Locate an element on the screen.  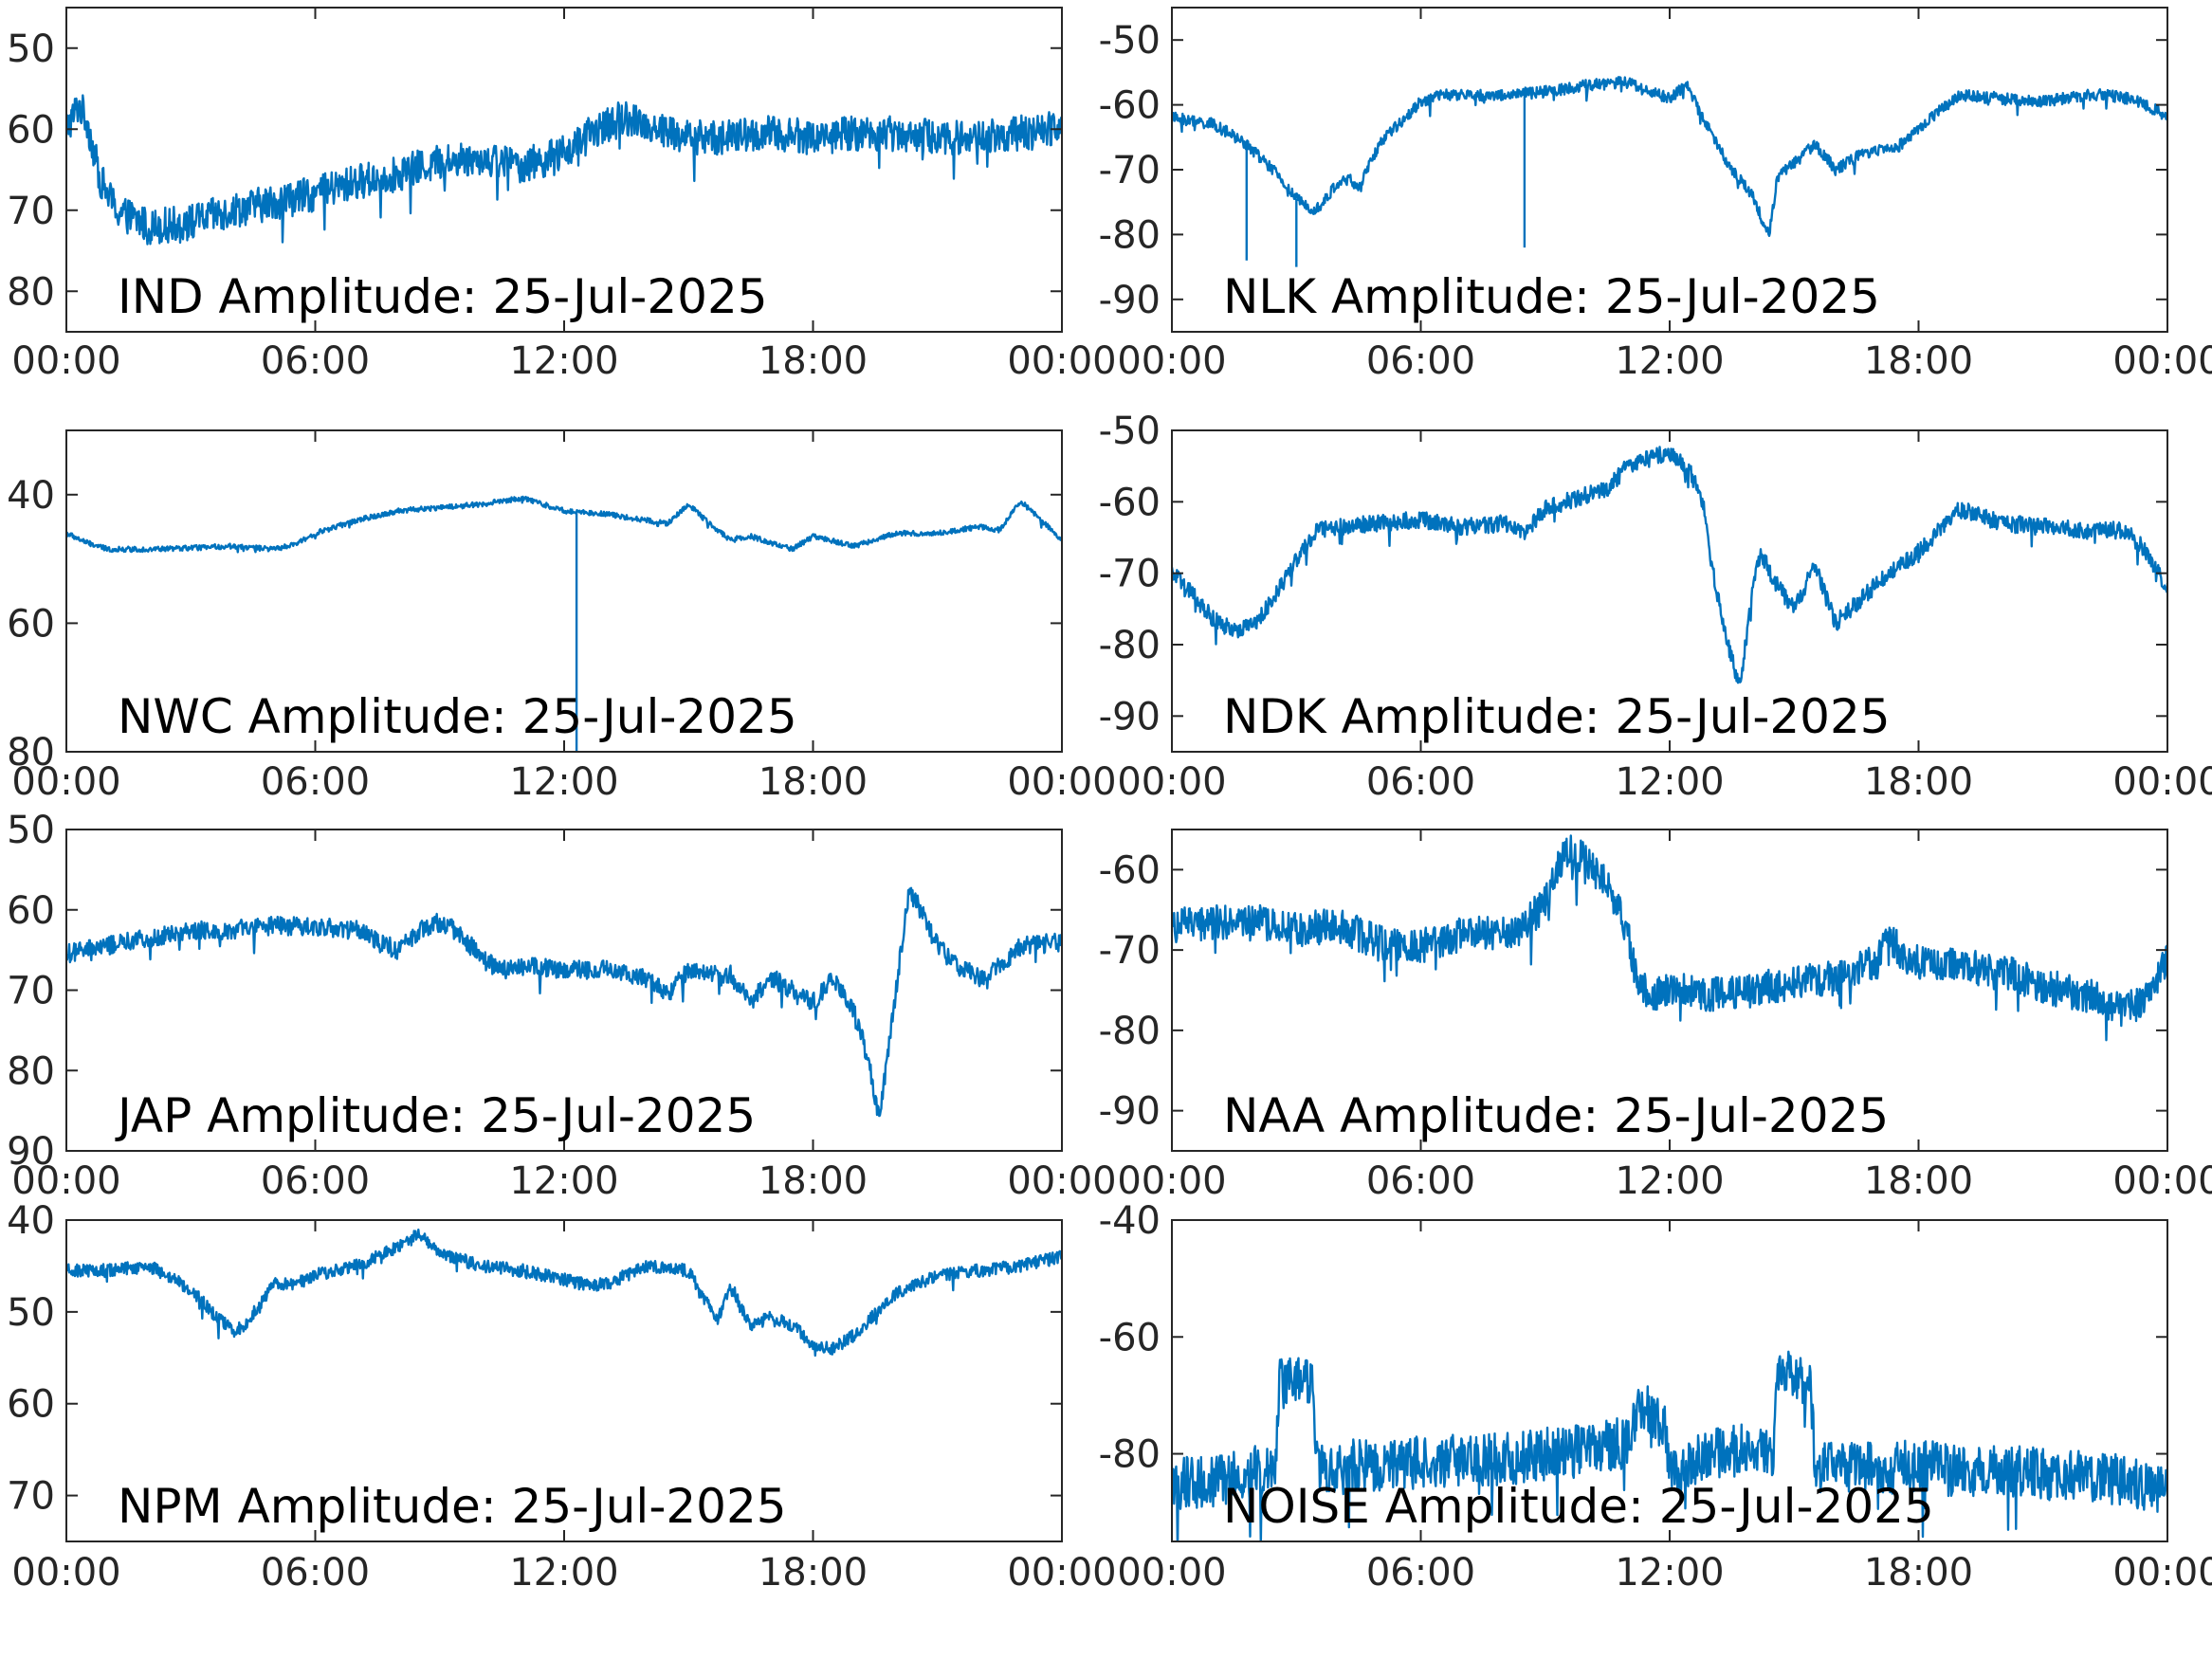
jap-y-tick-label: 90 is located at coordinates (31, 1152).